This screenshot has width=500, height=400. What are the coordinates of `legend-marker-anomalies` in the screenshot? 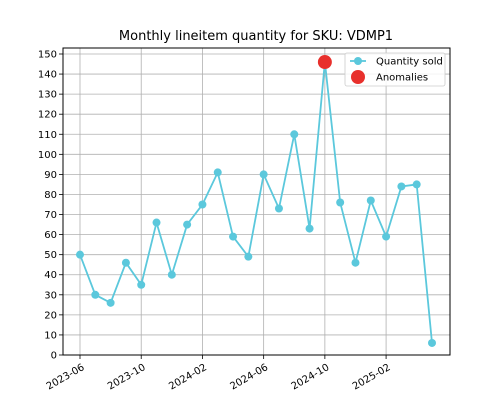 It's located at (358, 77).